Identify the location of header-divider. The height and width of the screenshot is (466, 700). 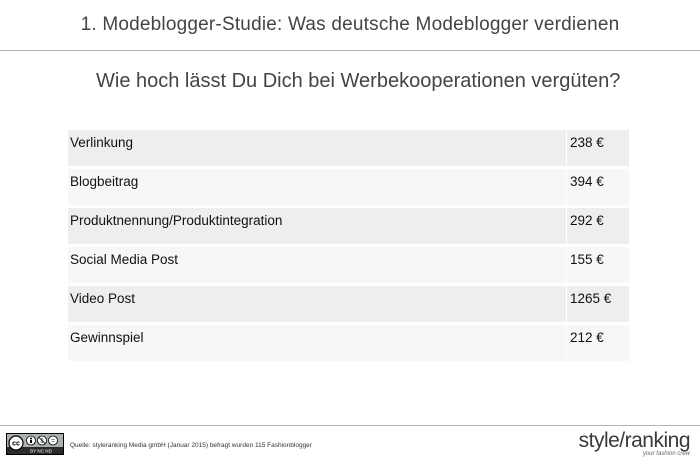
(350, 50).